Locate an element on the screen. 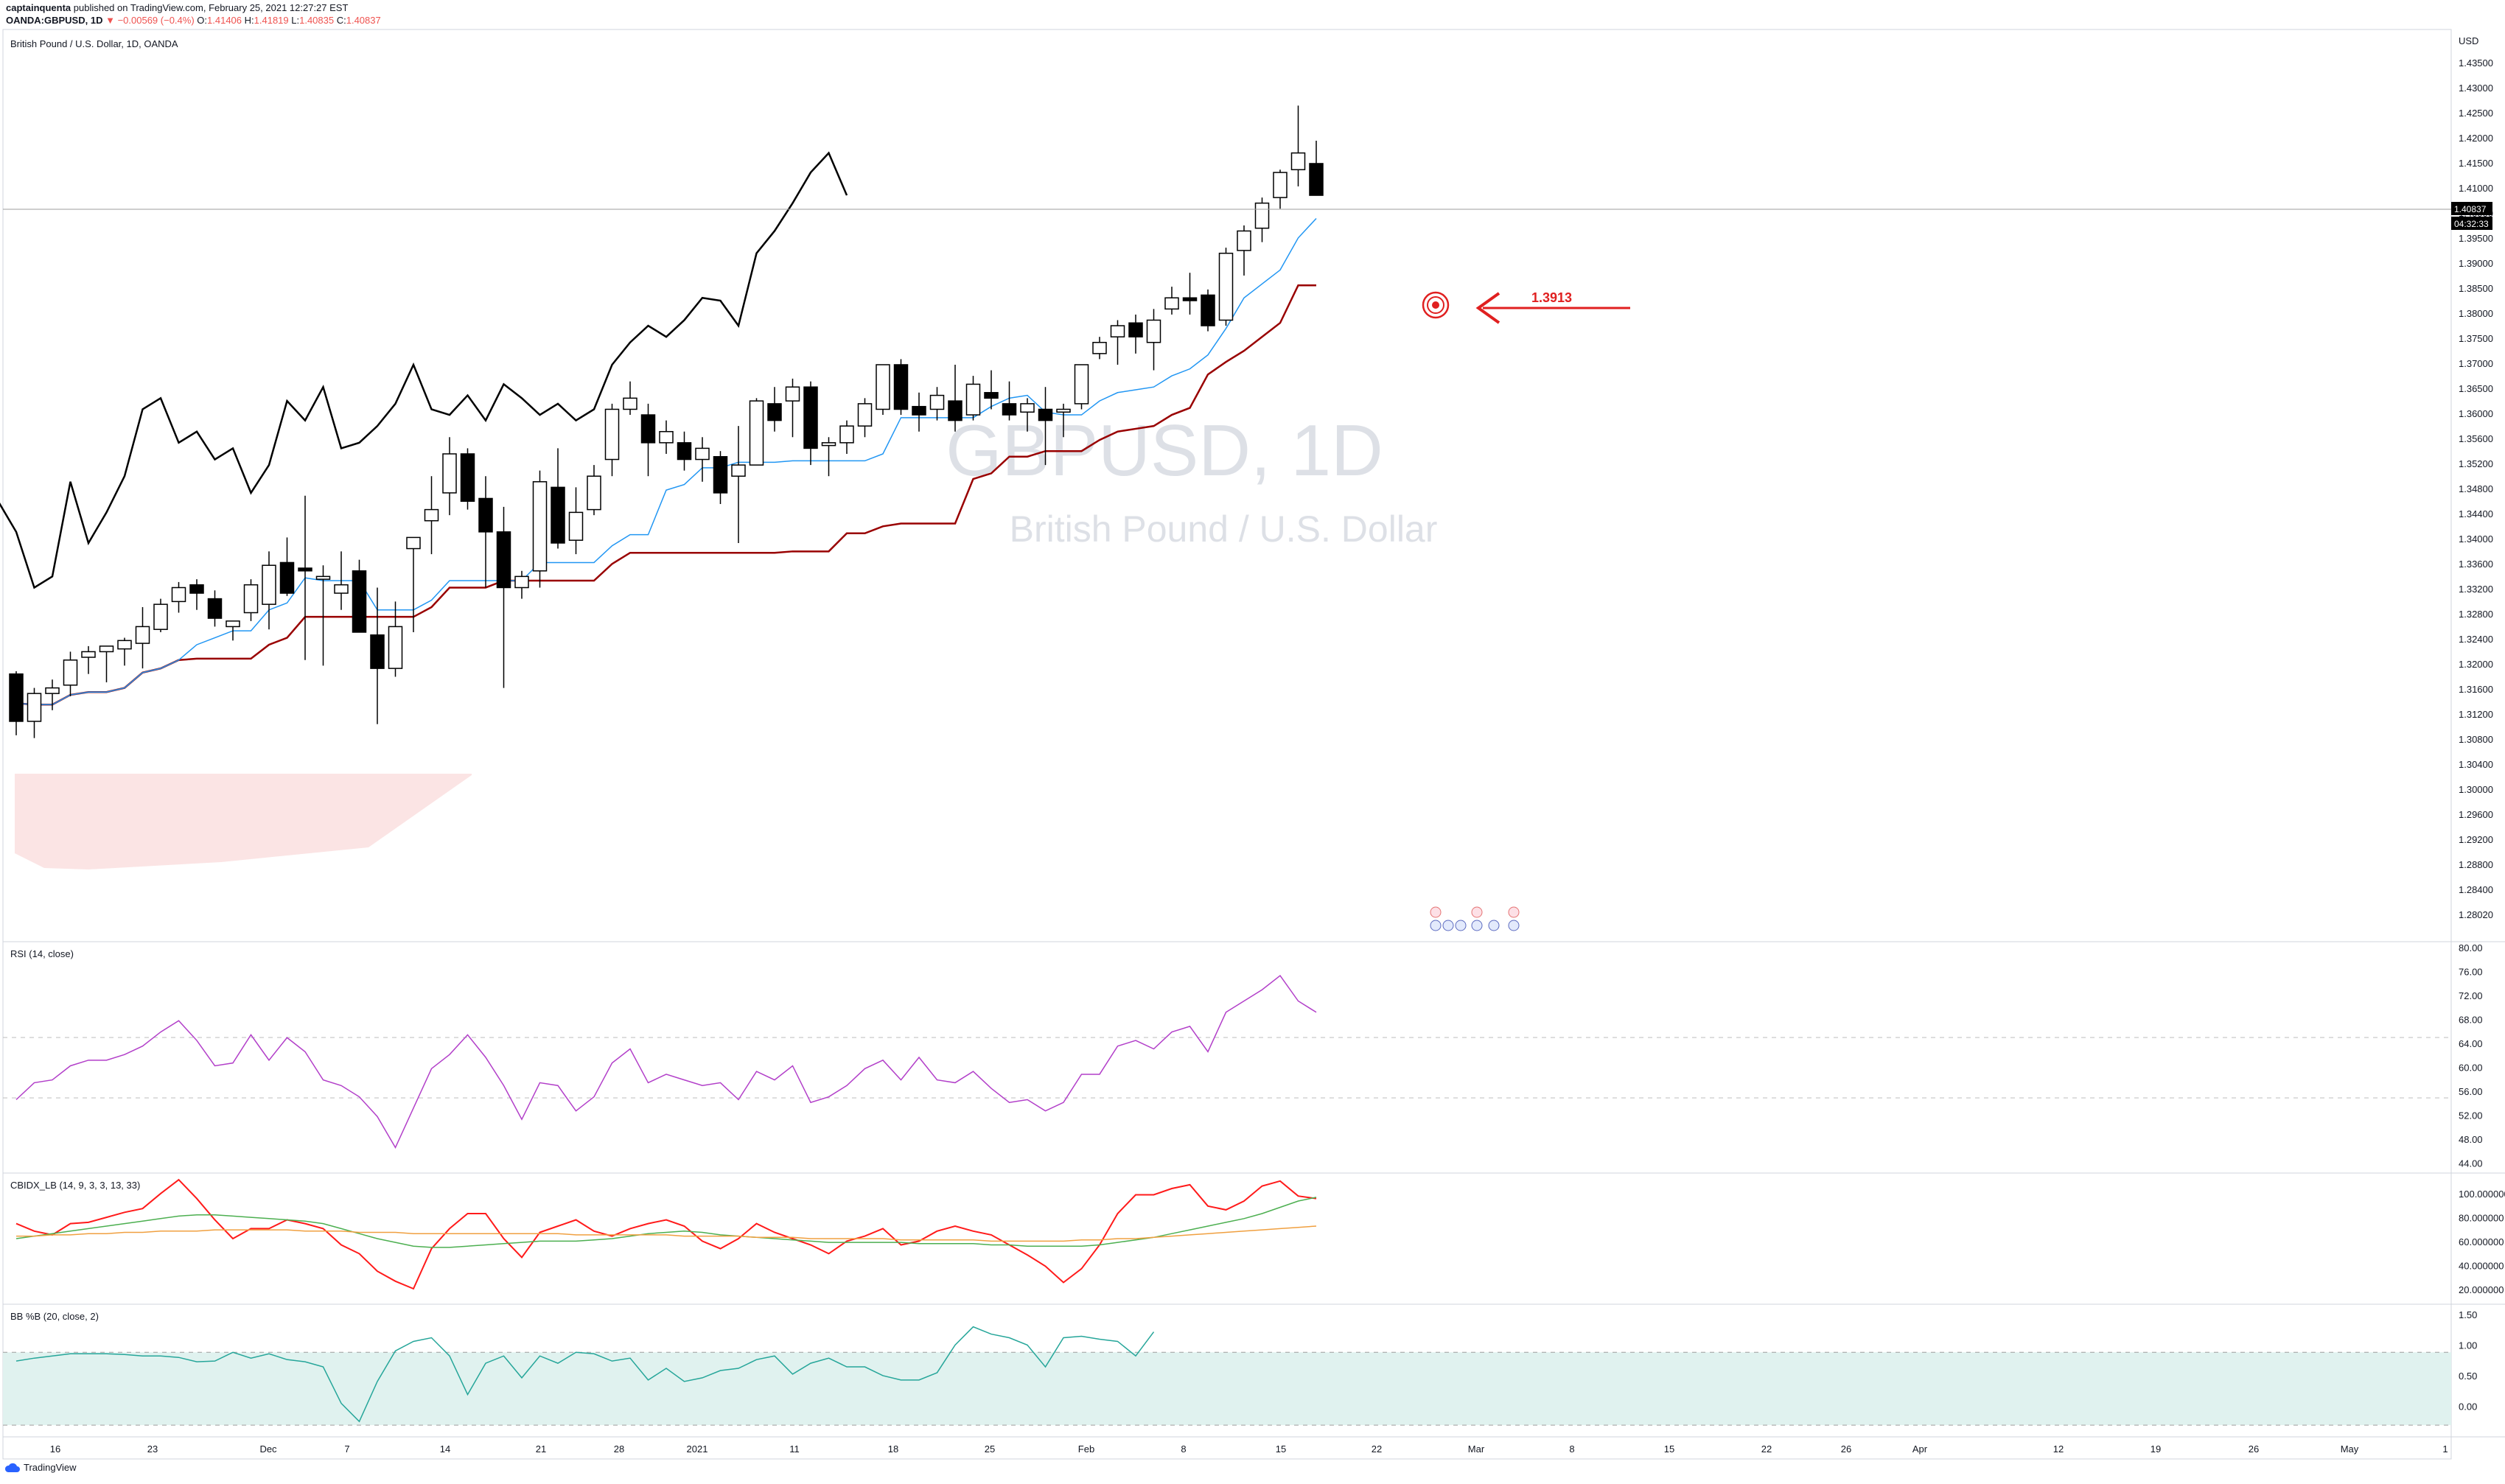  annotation-arrow-head is located at coordinates (1487, 308).